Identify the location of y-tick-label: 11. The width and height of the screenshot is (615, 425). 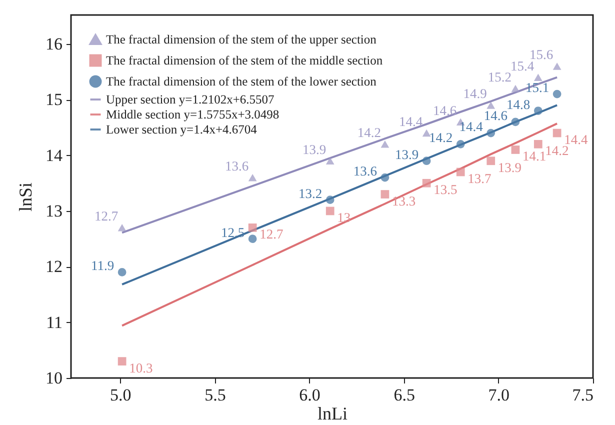
(54, 322).